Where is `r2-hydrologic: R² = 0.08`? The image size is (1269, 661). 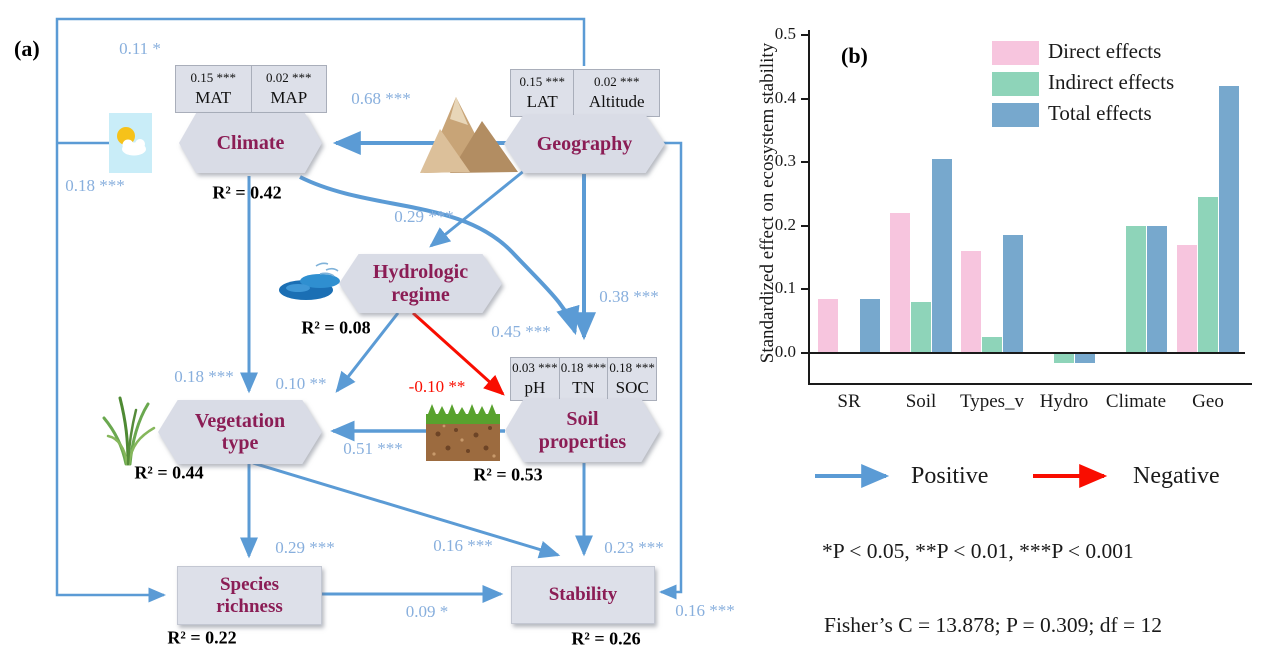 r2-hydrologic: R² = 0.08 is located at coordinates (336, 327).